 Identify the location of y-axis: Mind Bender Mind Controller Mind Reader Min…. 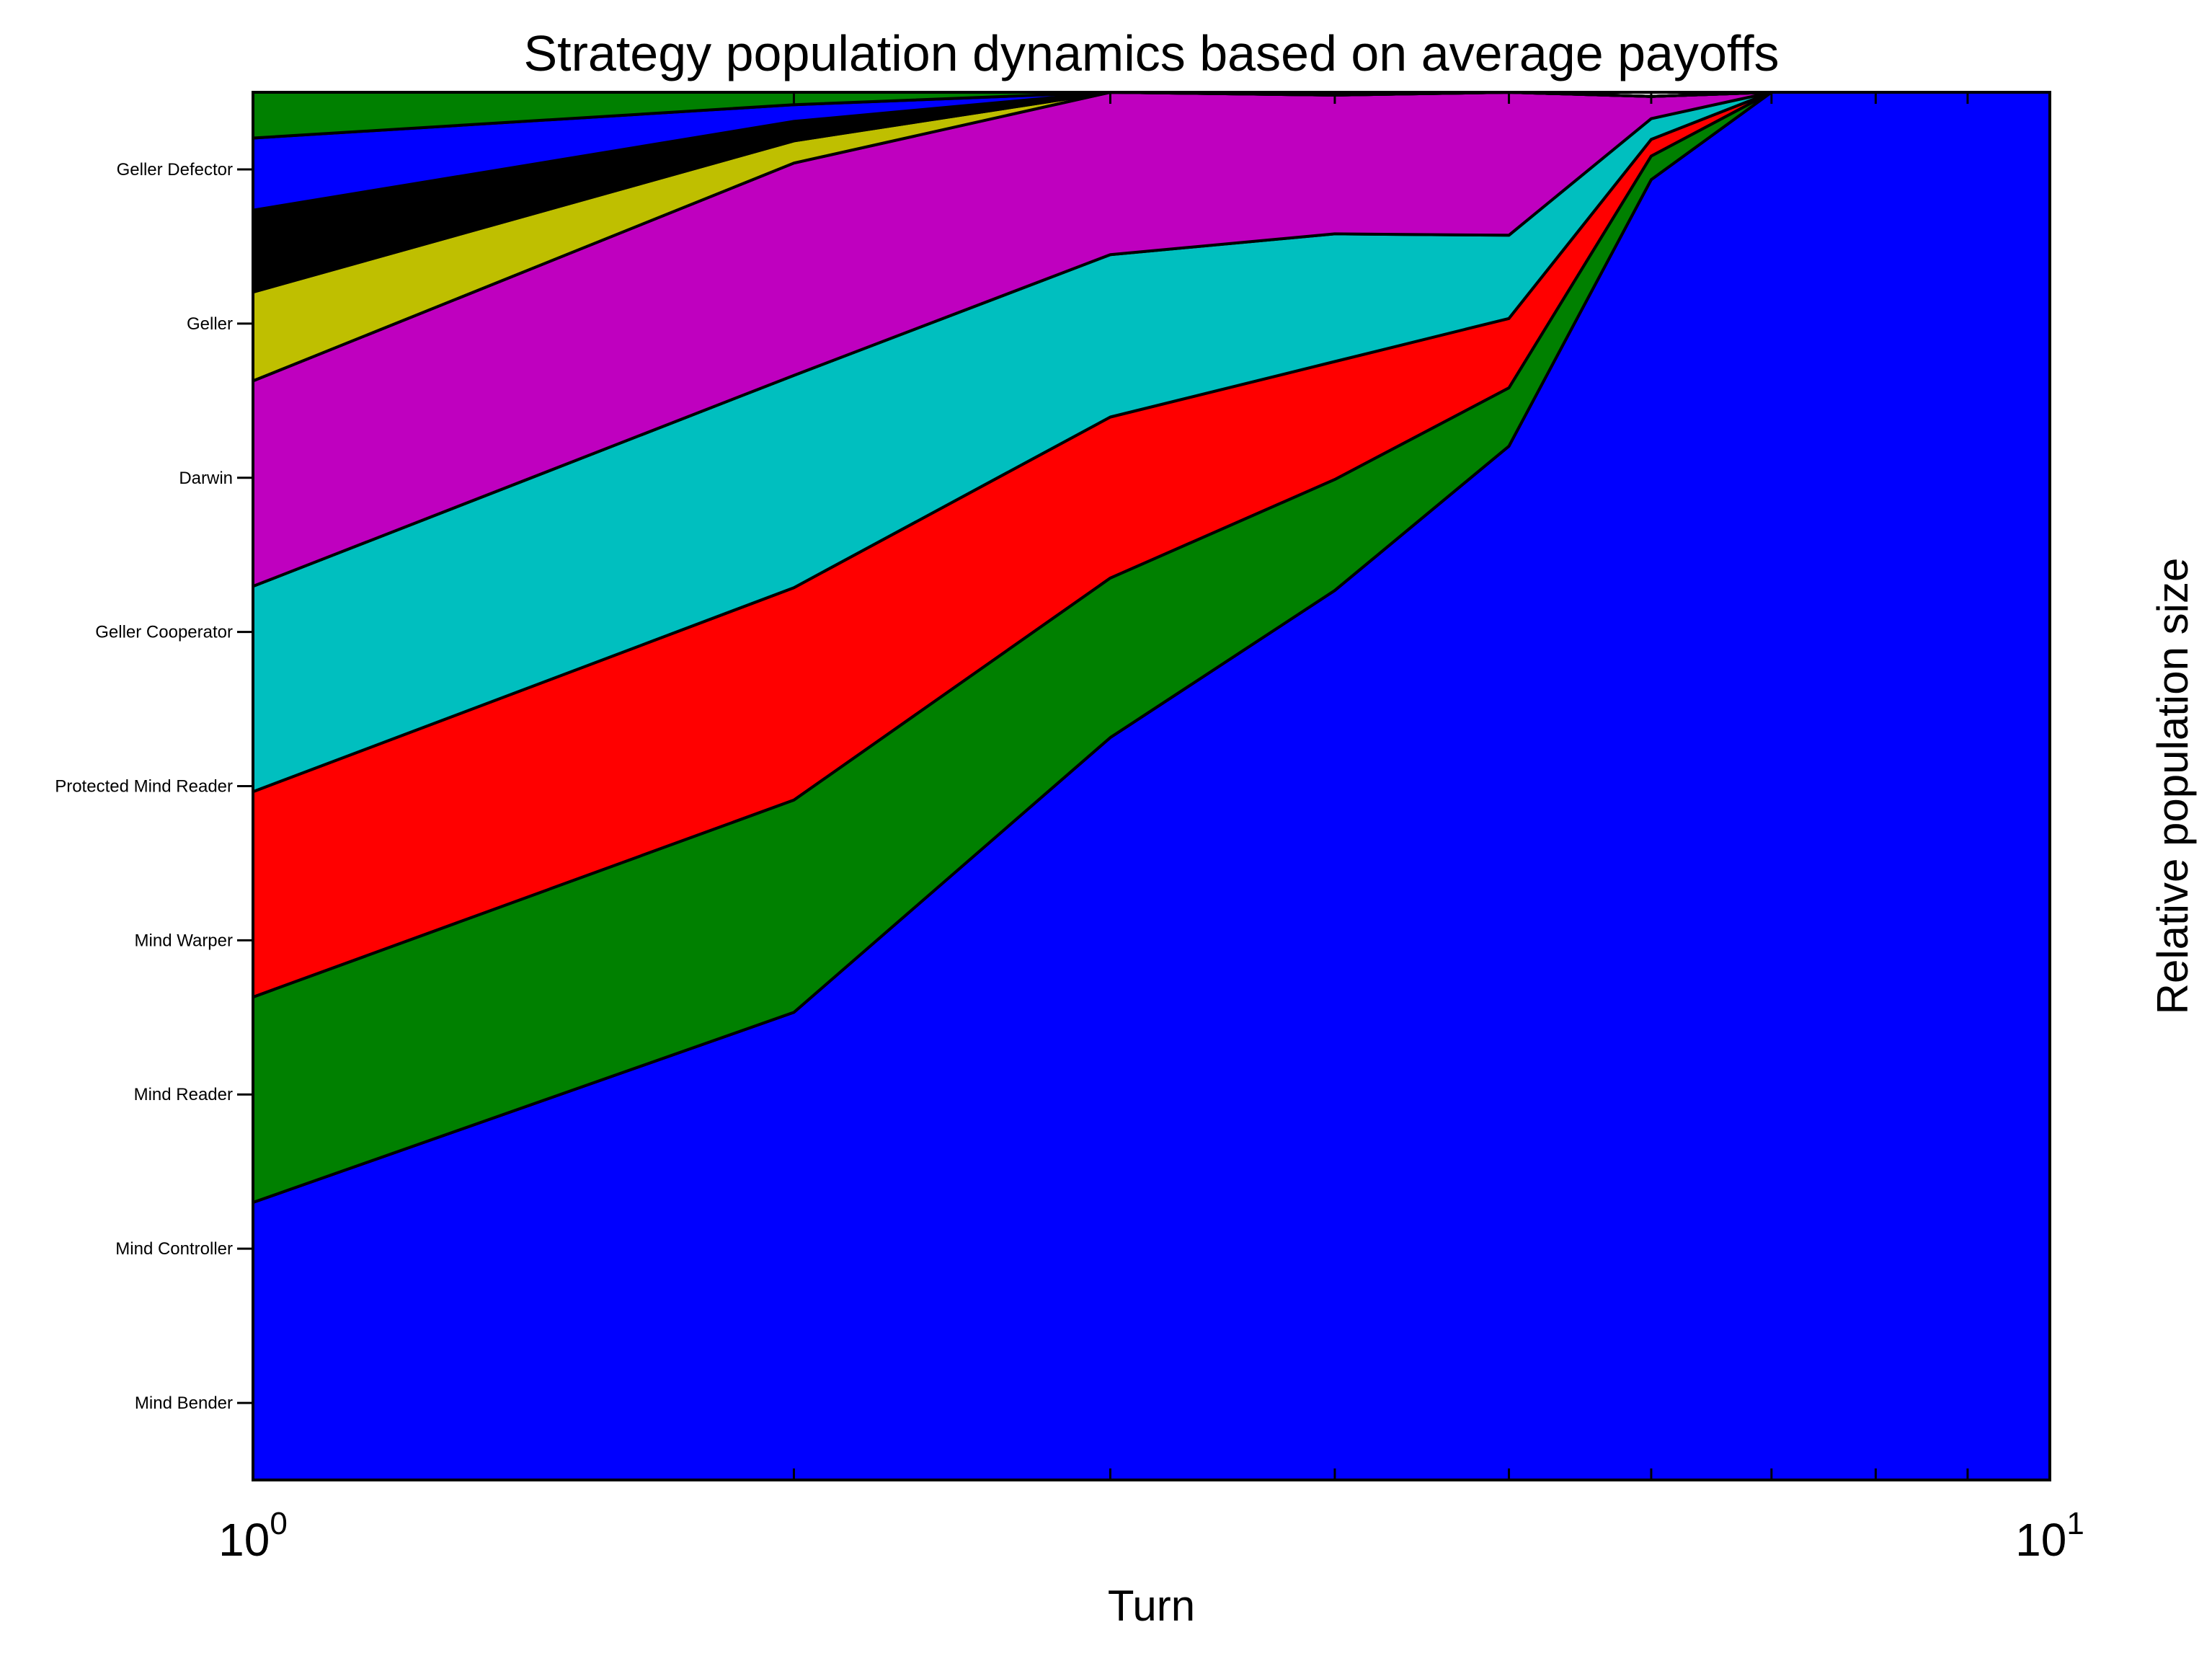
(154, 786).